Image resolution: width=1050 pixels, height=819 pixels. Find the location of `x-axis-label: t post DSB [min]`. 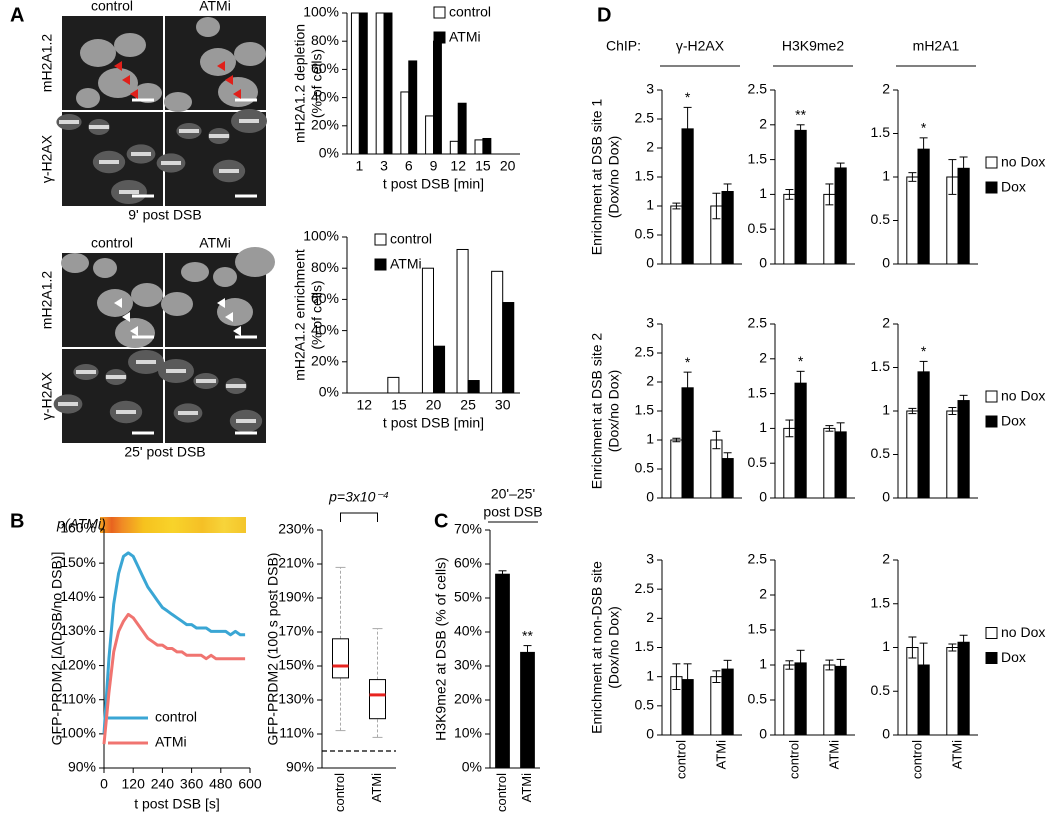

x-axis-label: t post DSB [min] is located at coordinates (433, 184).